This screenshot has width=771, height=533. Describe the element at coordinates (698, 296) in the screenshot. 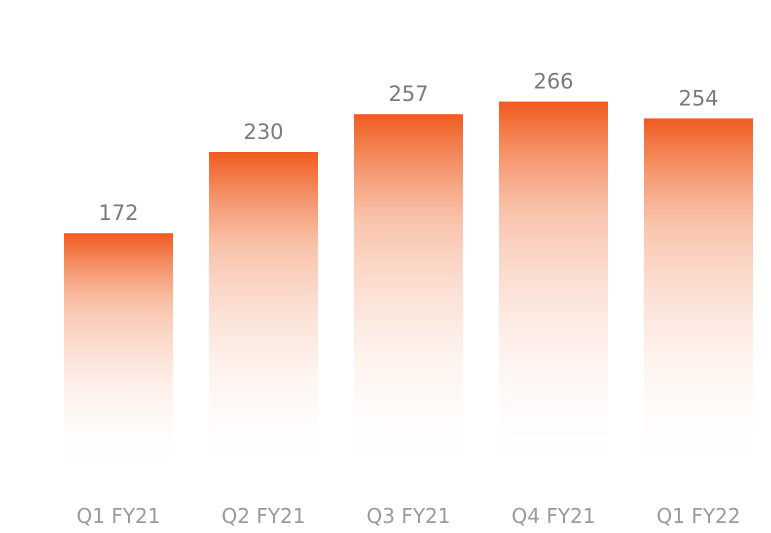

I see `bar-q1-fy22` at that location.